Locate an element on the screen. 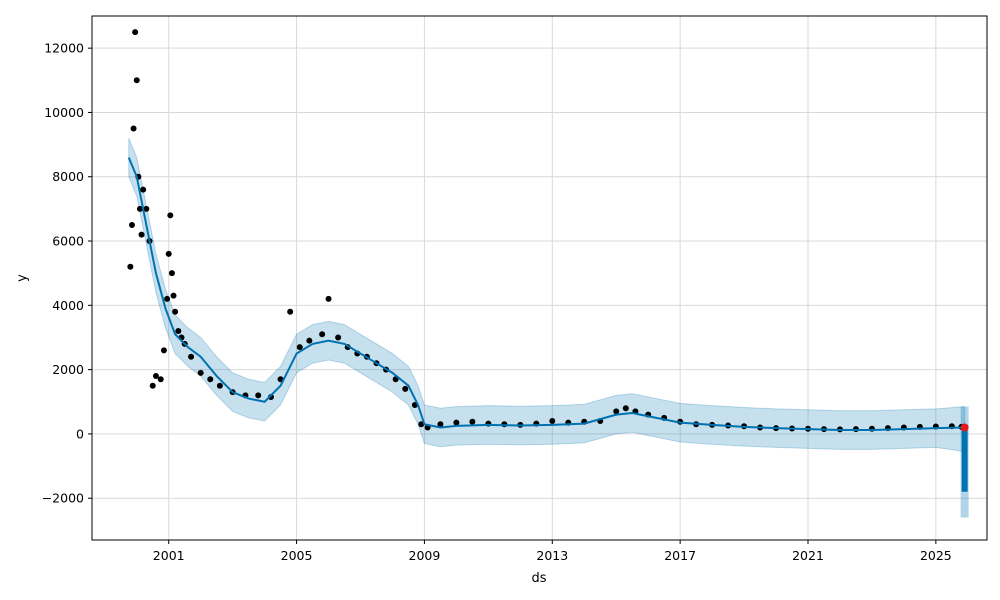  y-tick-label: 10000 is located at coordinates (64, 112).